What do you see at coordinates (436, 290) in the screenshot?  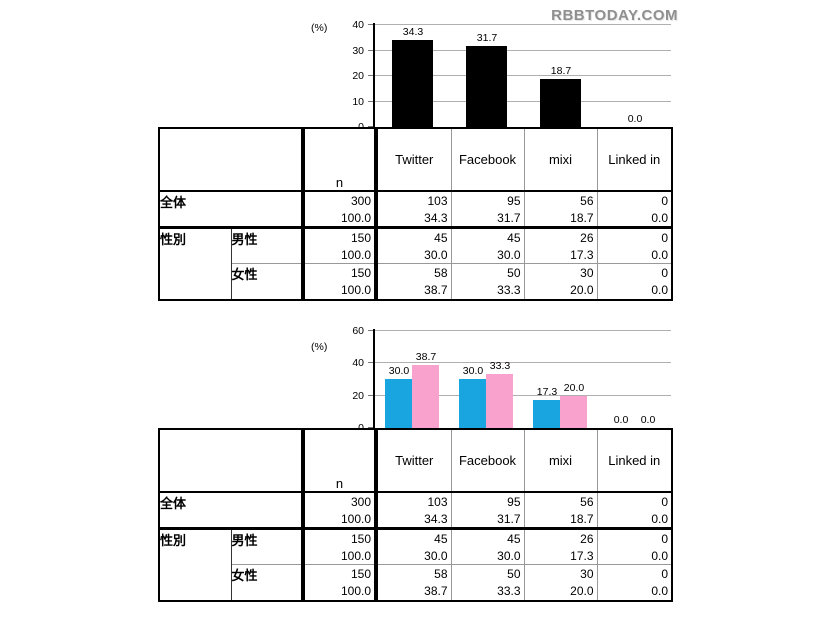 I see `percent-value: 38.7` at bounding box center [436, 290].